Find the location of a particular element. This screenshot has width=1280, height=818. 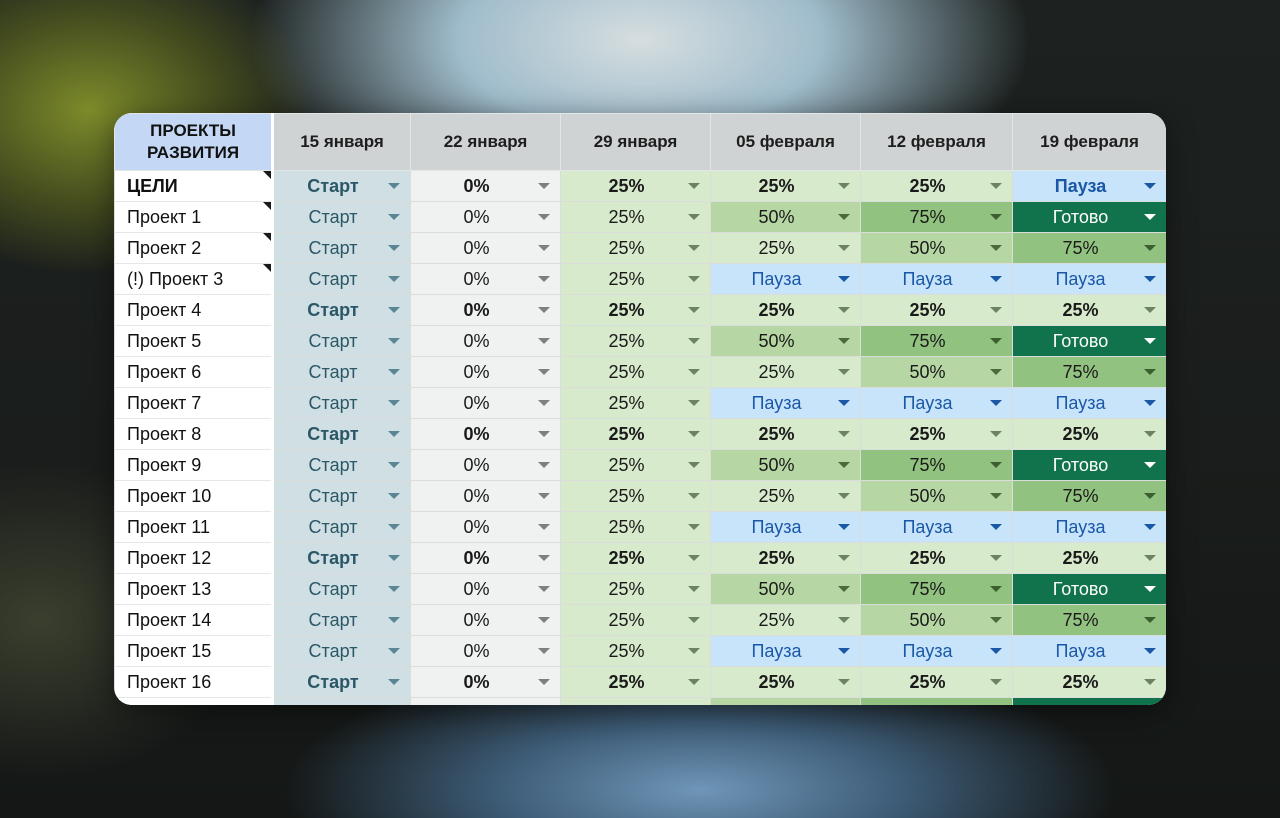

project-name-cell: Проект 5 is located at coordinates (194, 341).